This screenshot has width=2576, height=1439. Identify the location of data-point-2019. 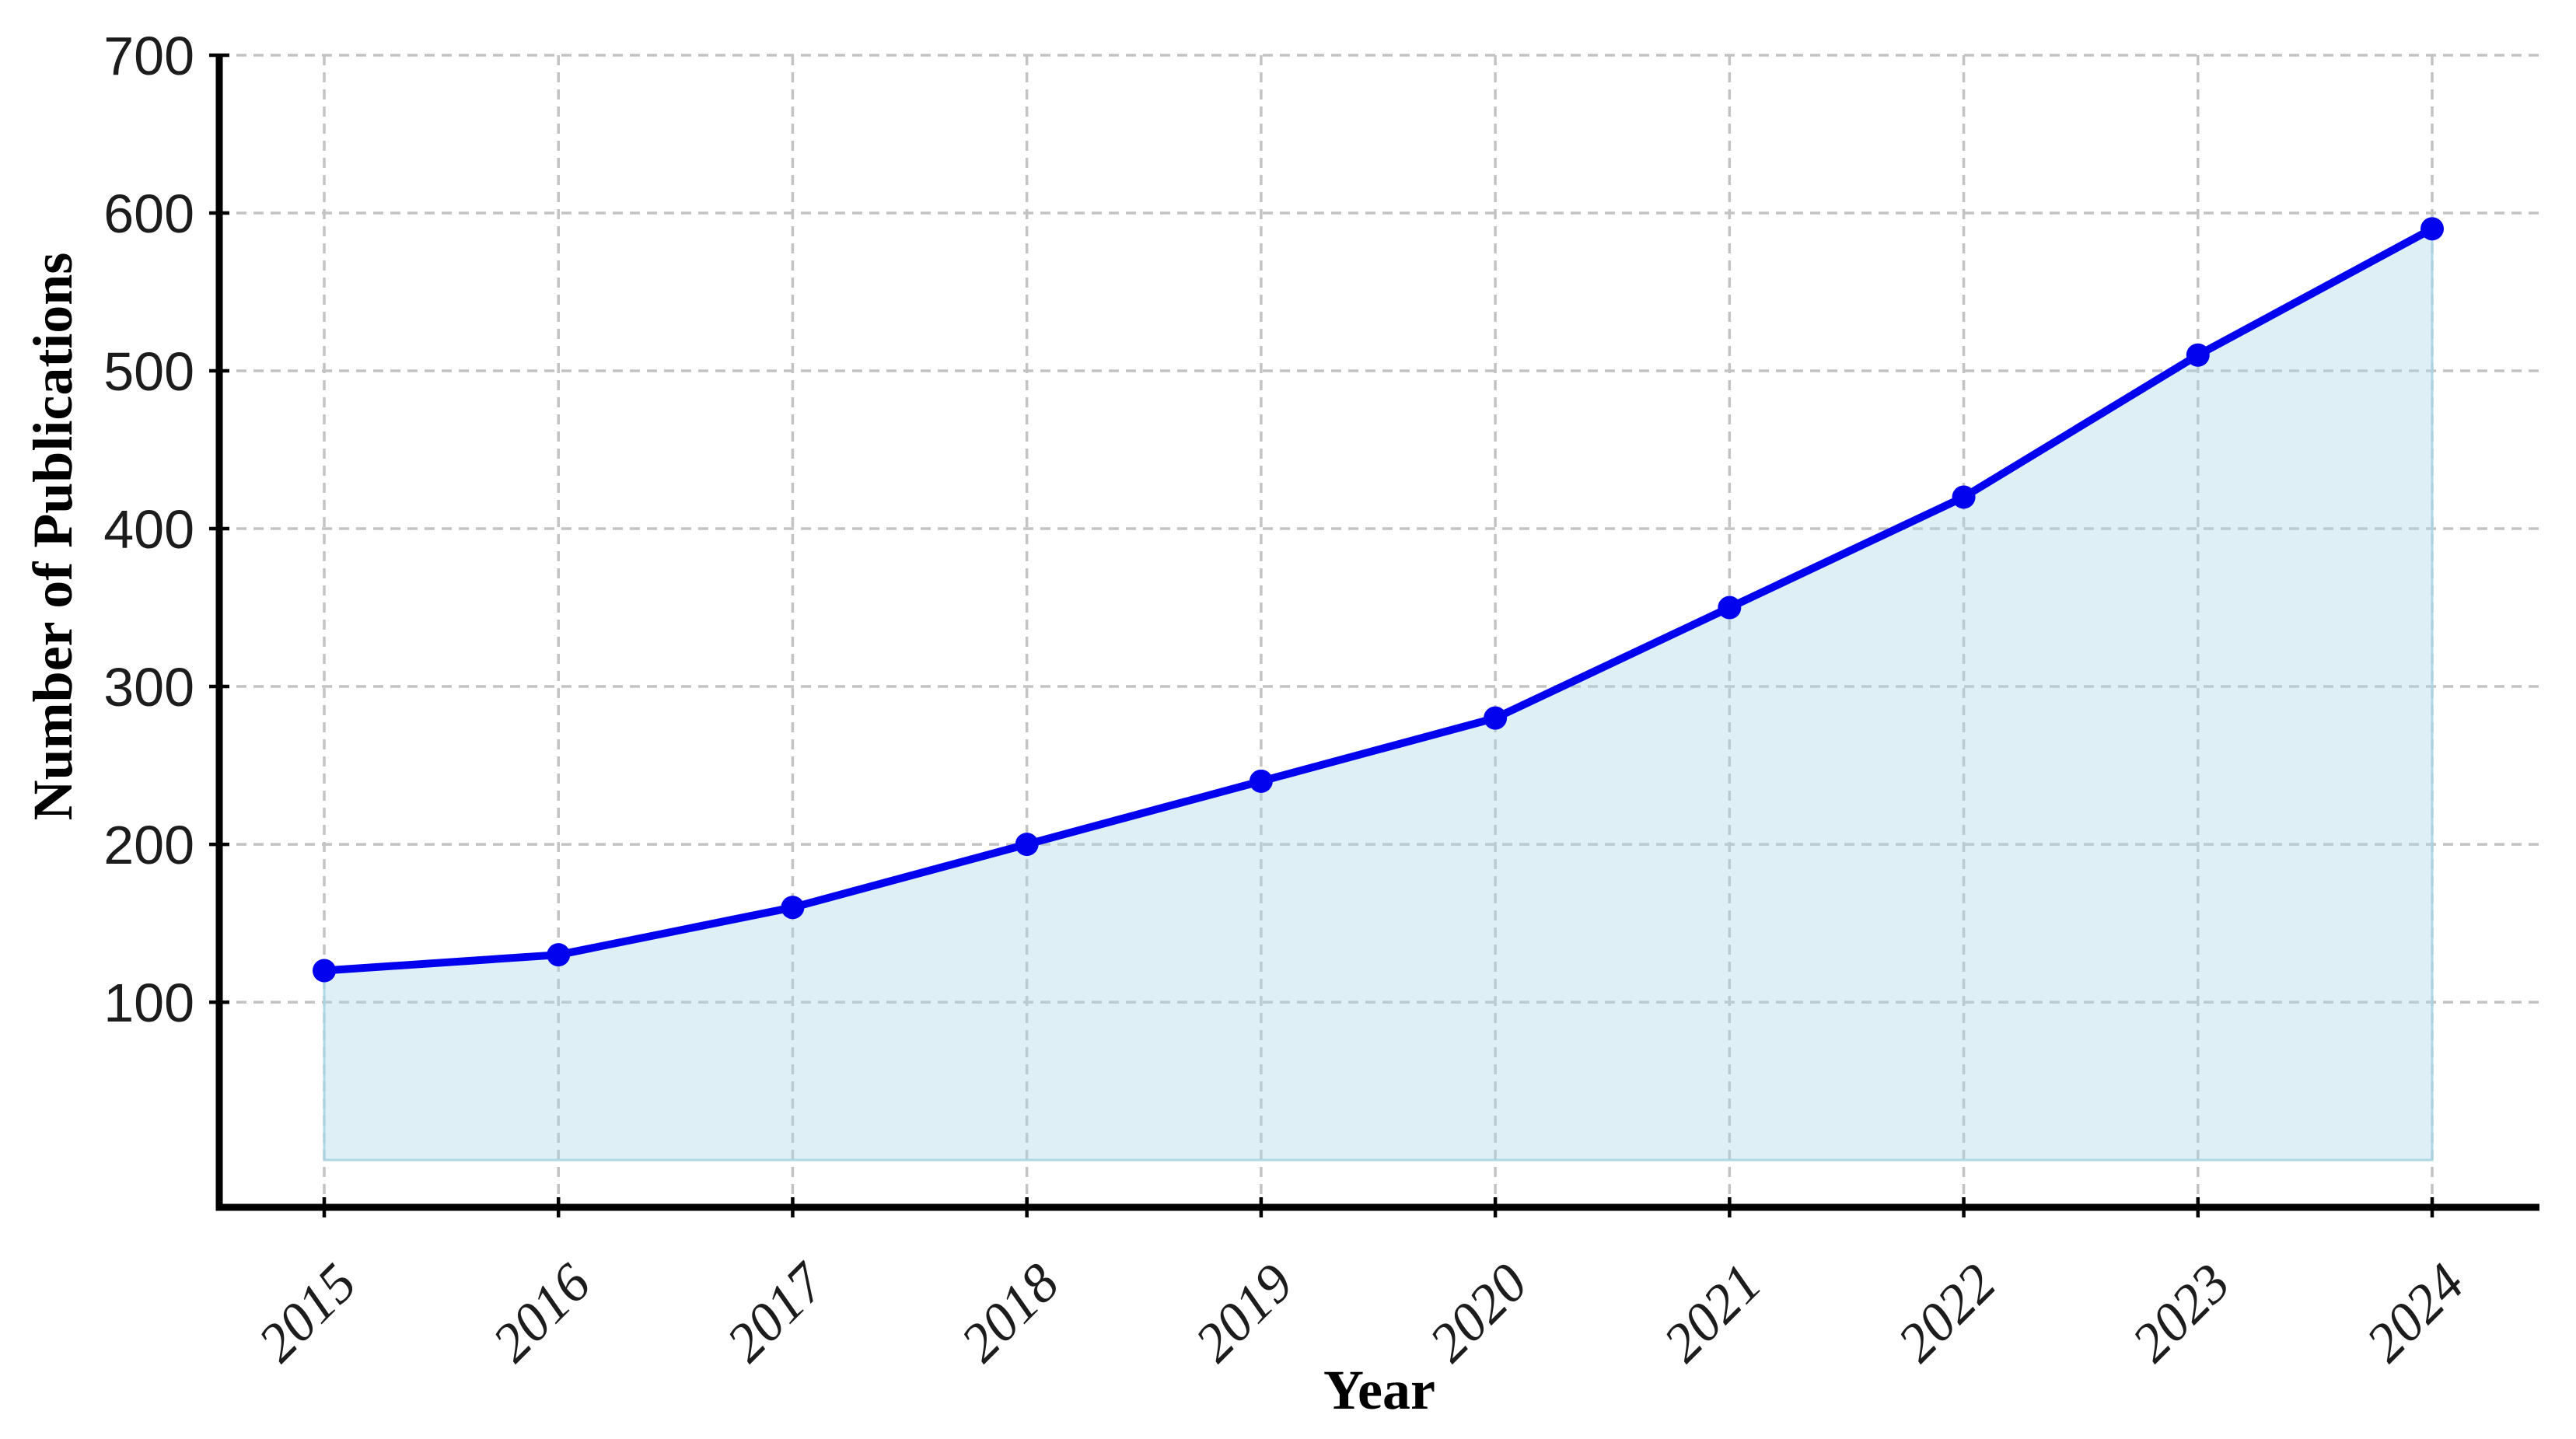
(1261, 781).